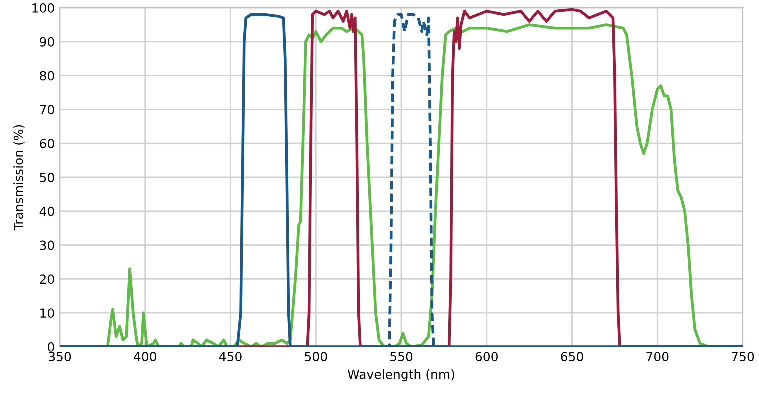 This screenshot has height=400, width=759. I want to click on y-tick-label: 60, so click(47, 144).